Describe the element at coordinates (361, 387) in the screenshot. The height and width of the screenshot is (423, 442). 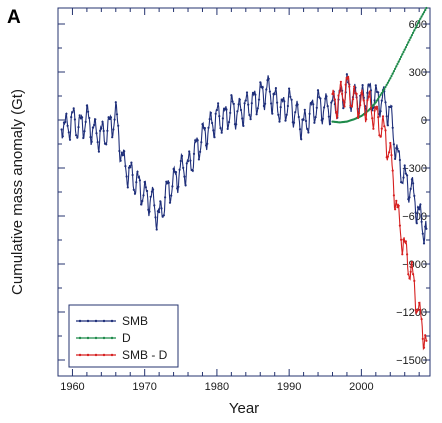
I see `x-tick-label: 2000` at that location.